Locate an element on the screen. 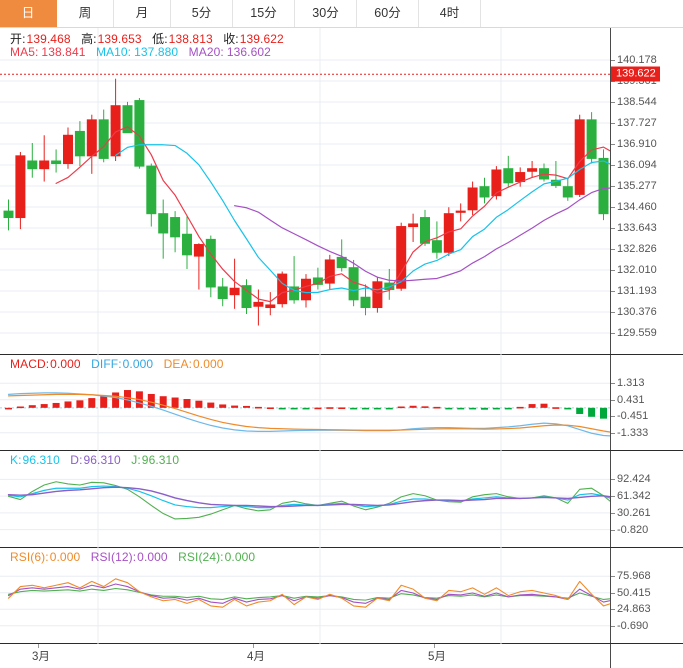 This screenshot has width=683, height=668. rsi-plot is located at coordinates (305, 596).